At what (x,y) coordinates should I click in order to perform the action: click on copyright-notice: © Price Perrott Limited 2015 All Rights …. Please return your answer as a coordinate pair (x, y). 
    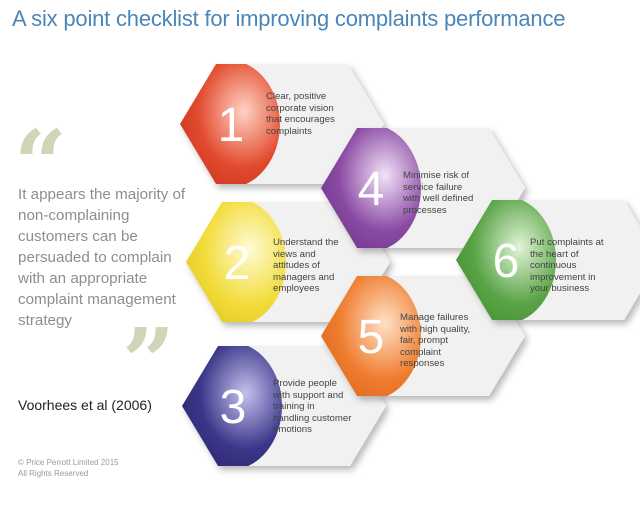
    Looking at the image, I should click on (68, 468).